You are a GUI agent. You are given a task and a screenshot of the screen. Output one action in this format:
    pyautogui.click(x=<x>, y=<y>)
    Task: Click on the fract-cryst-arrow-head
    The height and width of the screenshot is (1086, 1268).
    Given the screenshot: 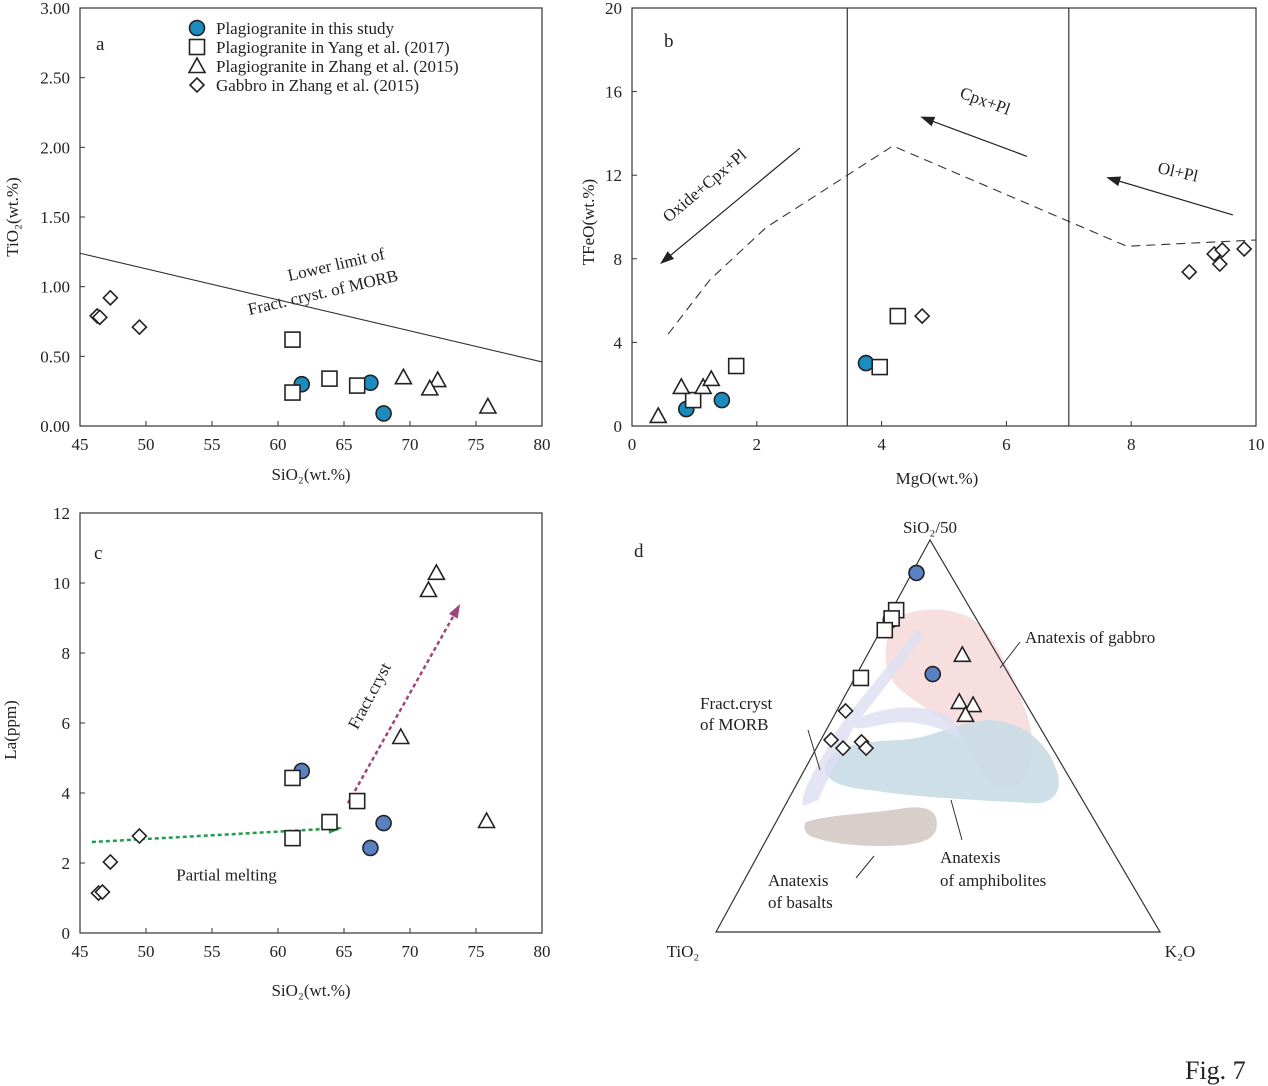 What is the action you would take?
    pyautogui.click(x=454, y=611)
    